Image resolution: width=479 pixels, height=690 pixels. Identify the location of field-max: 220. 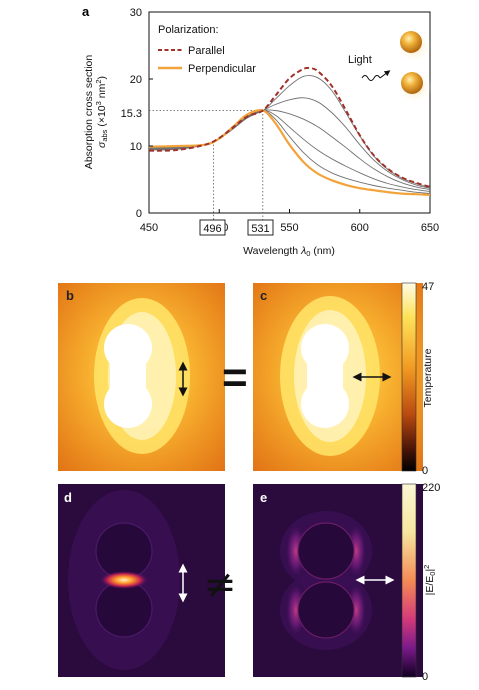
(431, 488).